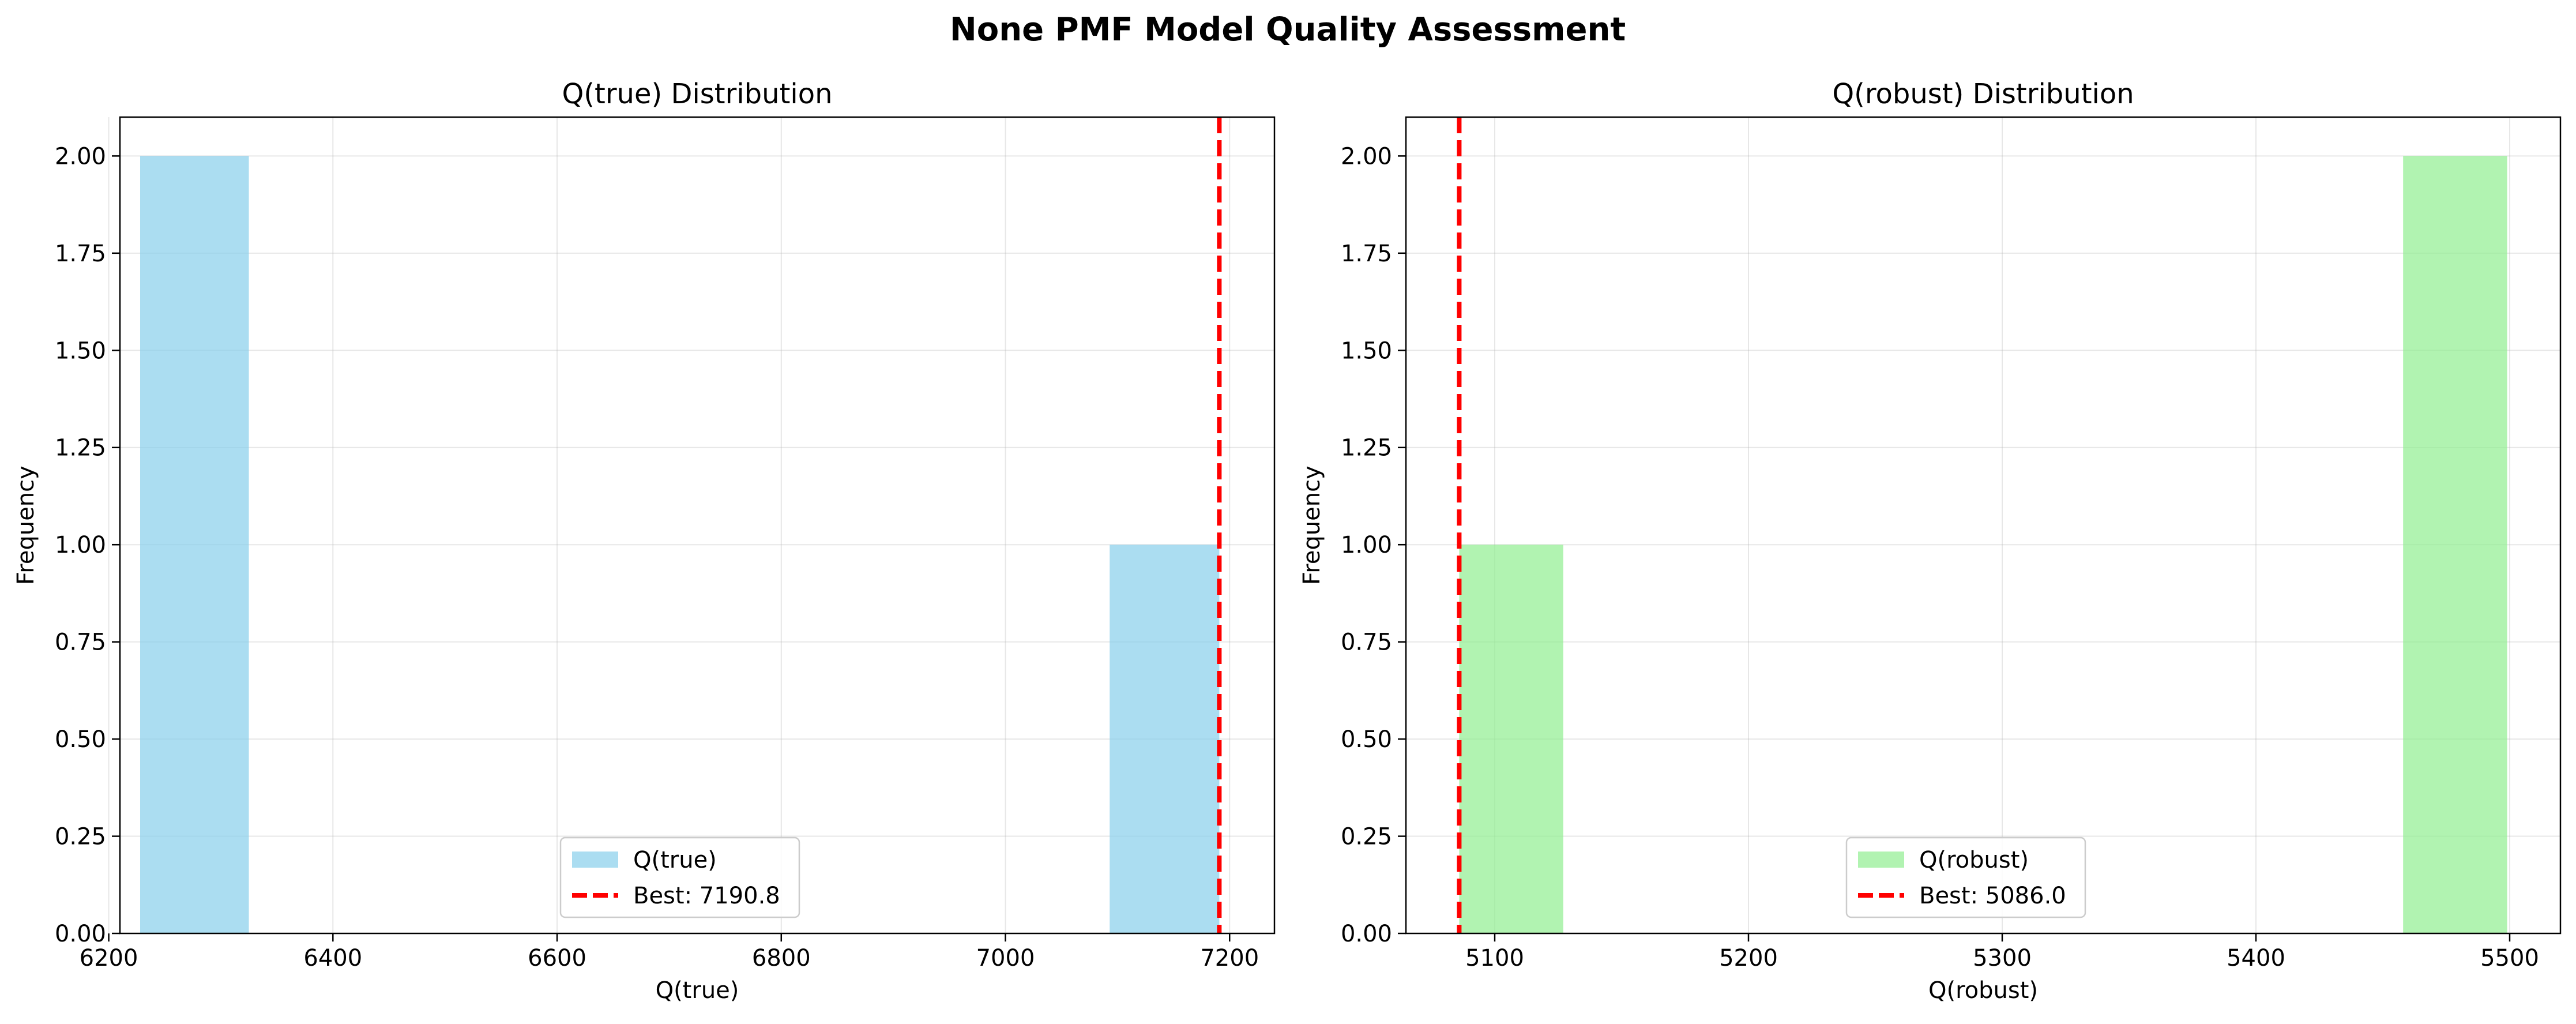  Describe the element at coordinates (1983, 990) in the screenshot. I see `x-axis-label: Q(robust)` at that location.